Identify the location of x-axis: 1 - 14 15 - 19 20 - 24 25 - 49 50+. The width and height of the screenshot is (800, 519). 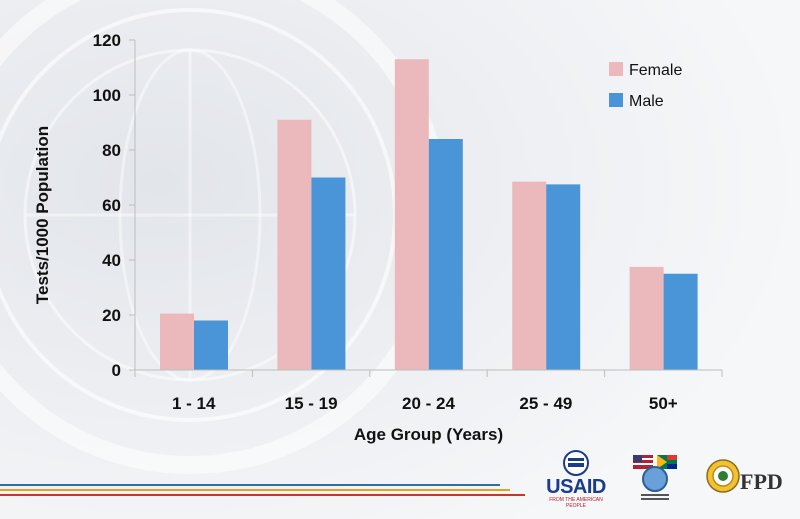
(428, 391).